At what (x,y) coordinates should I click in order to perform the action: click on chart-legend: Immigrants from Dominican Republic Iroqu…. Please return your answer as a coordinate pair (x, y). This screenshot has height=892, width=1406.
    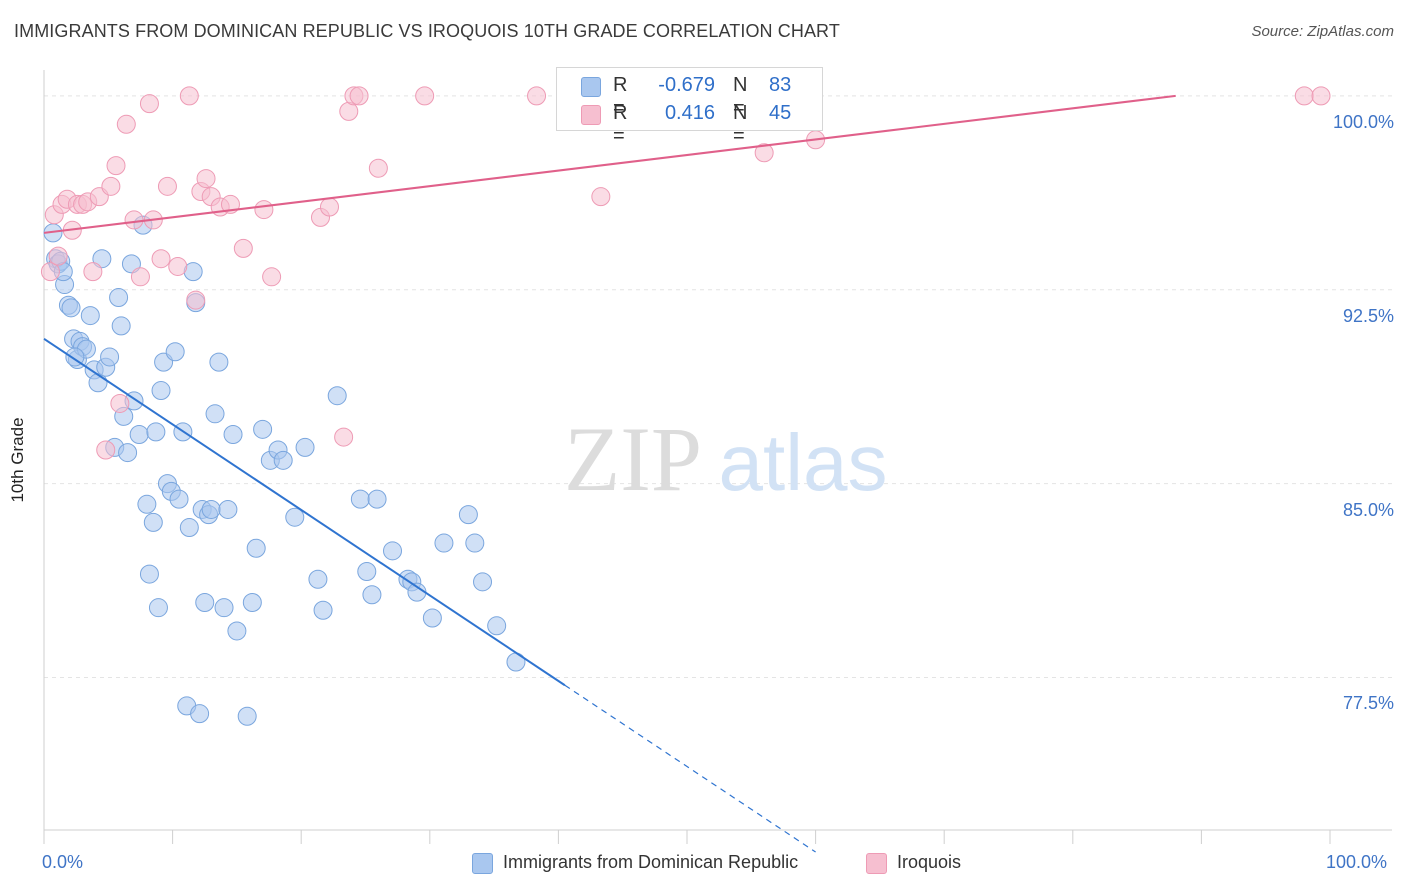
    Looking at the image, I should click on (703, 865).